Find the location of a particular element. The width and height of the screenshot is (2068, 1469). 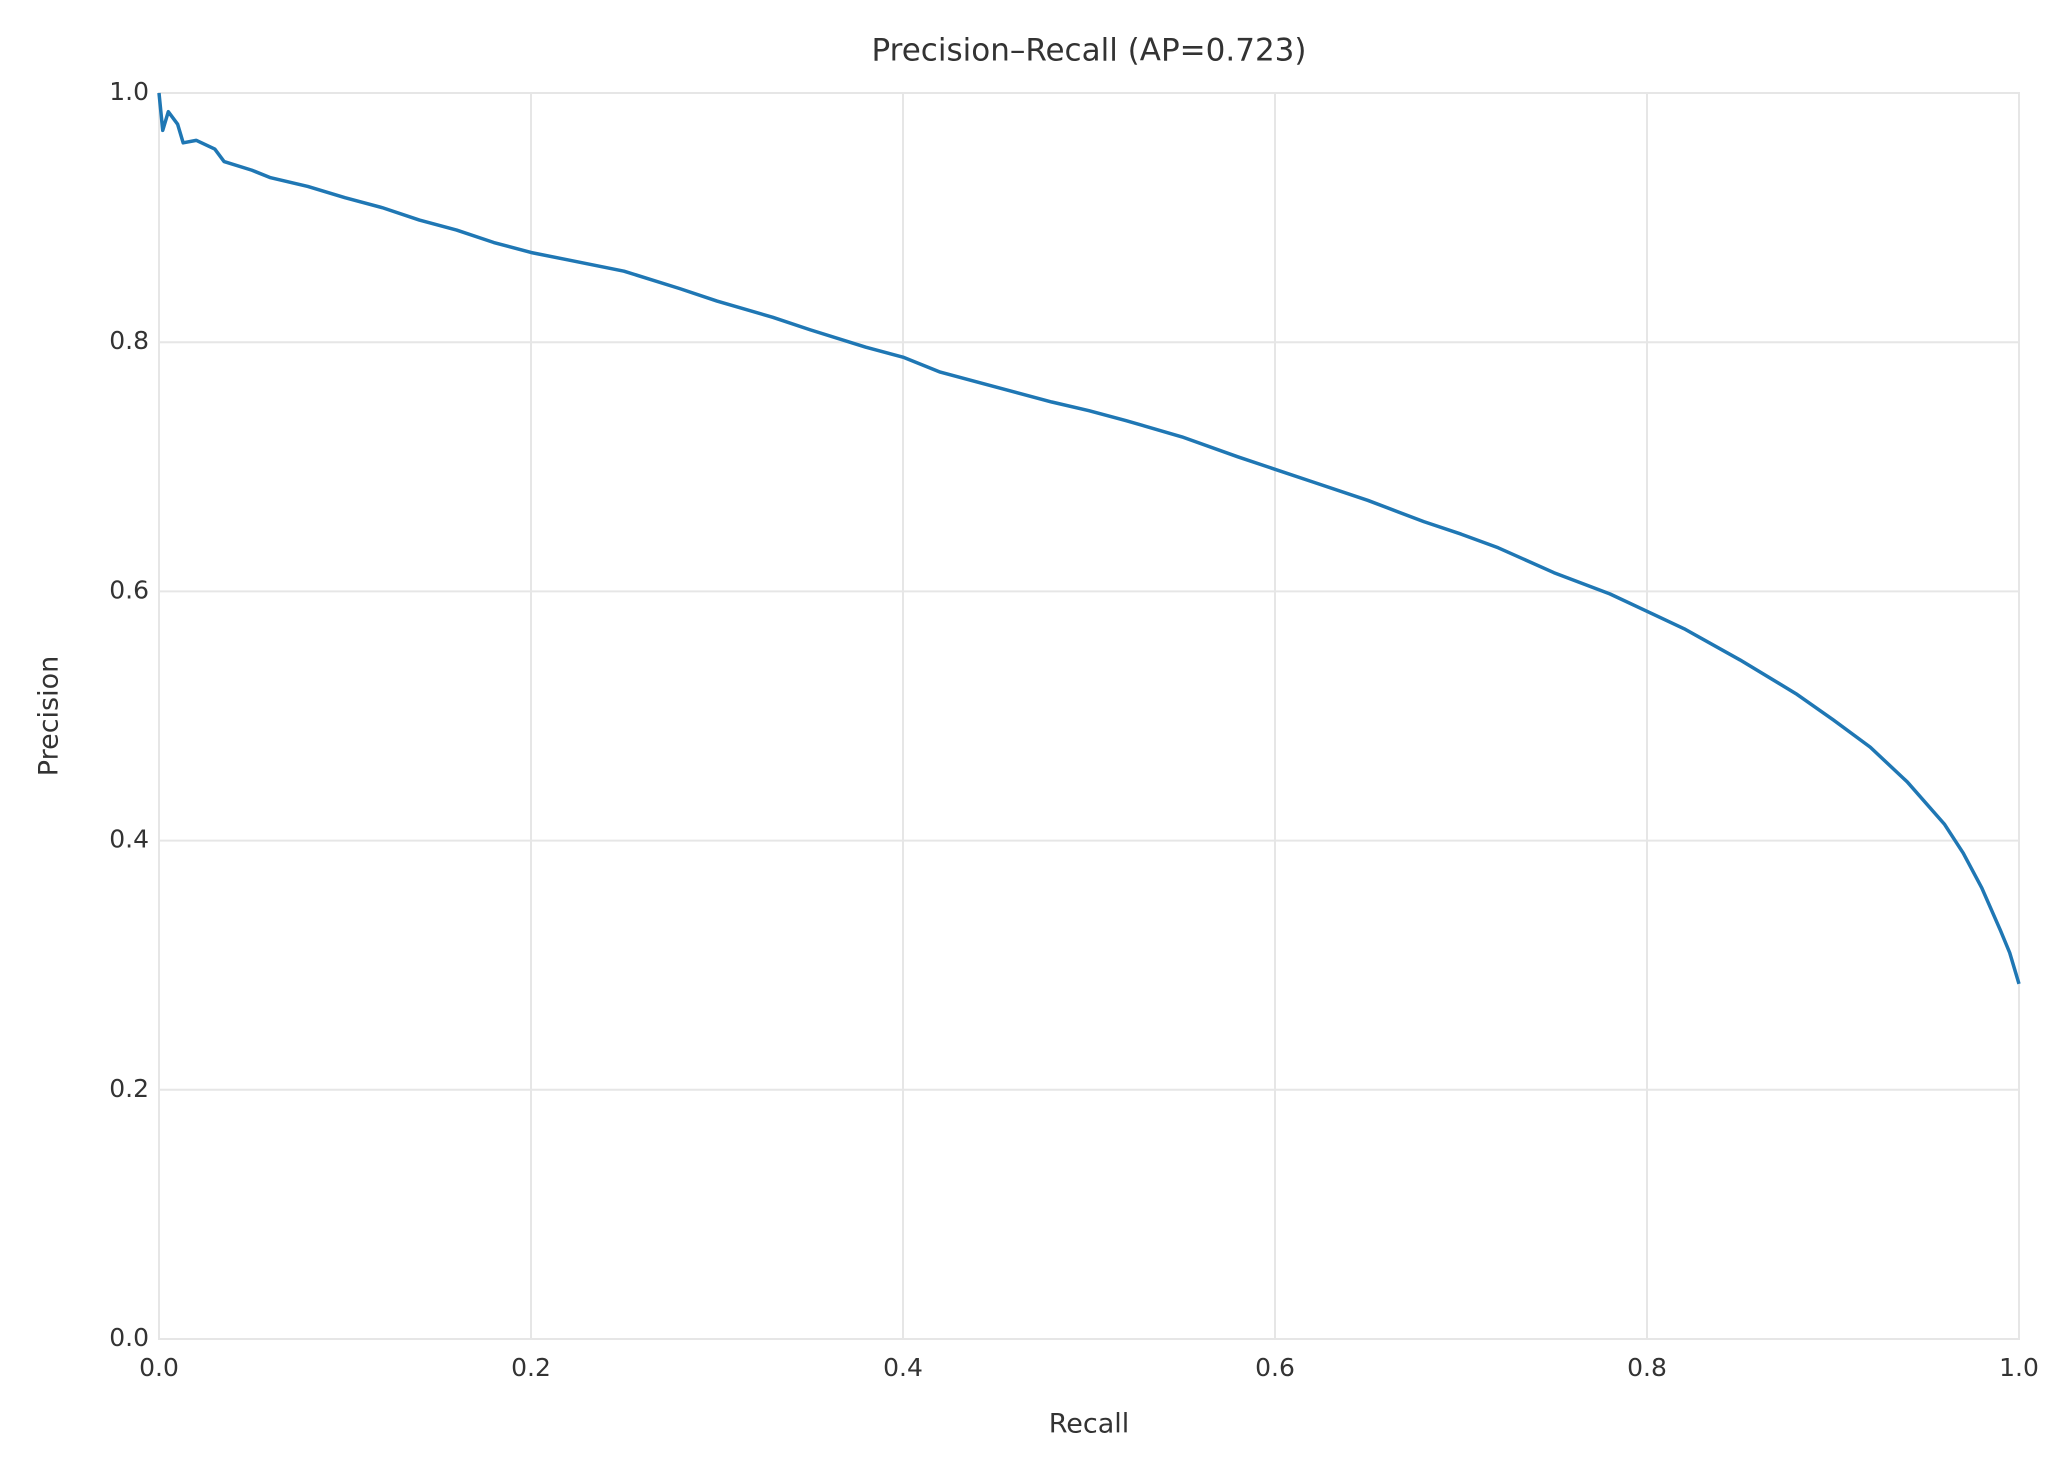

y-tick-label: 0.8 is located at coordinates (129, 340).